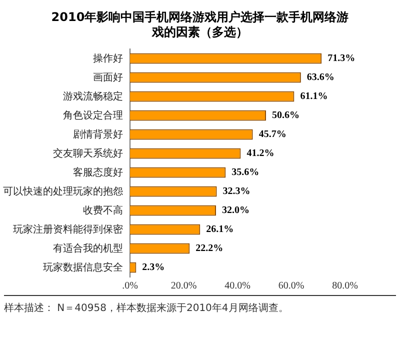 This screenshot has height=339, width=400. Describe the element at coordinates (345, 286) in the screenshot. I see `x-tick-label: 80.0%` at that location.